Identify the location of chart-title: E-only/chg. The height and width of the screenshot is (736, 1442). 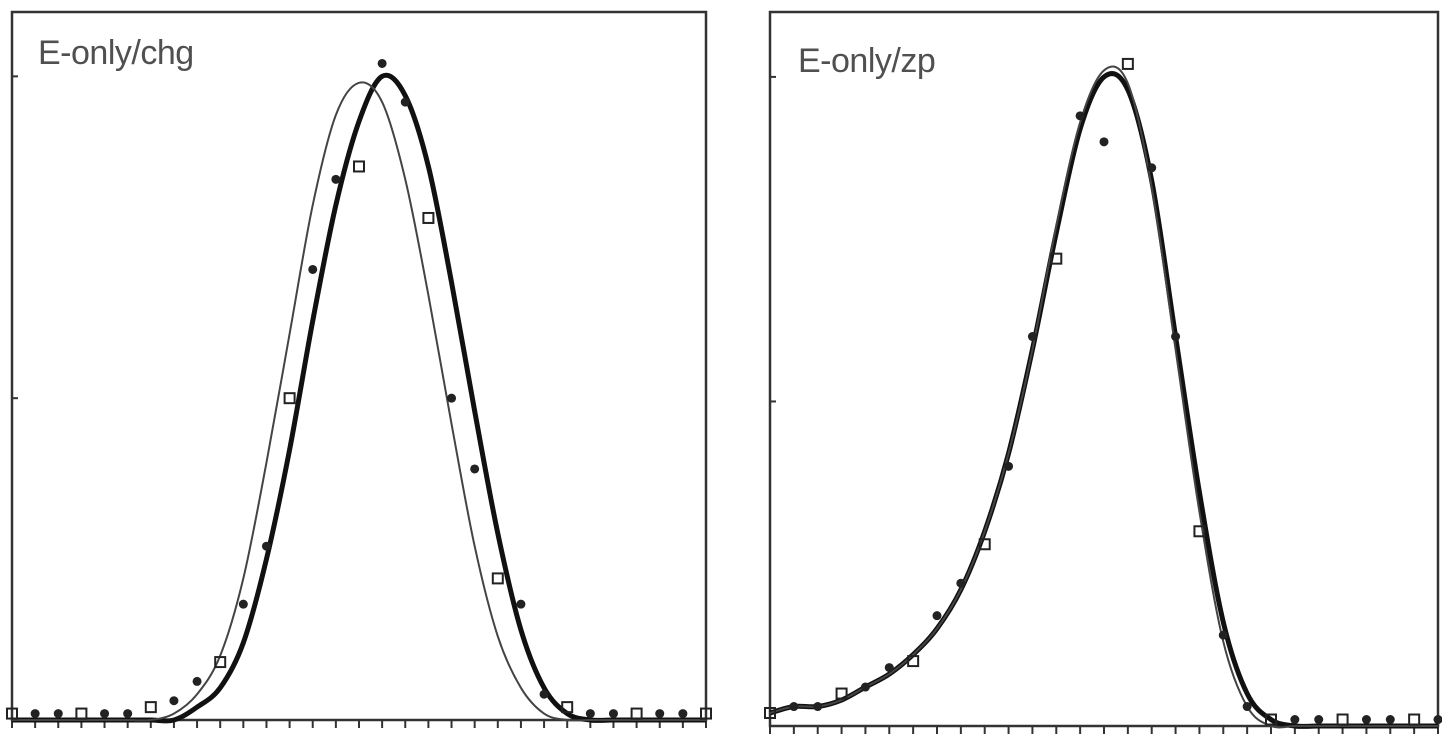
(116, 53).